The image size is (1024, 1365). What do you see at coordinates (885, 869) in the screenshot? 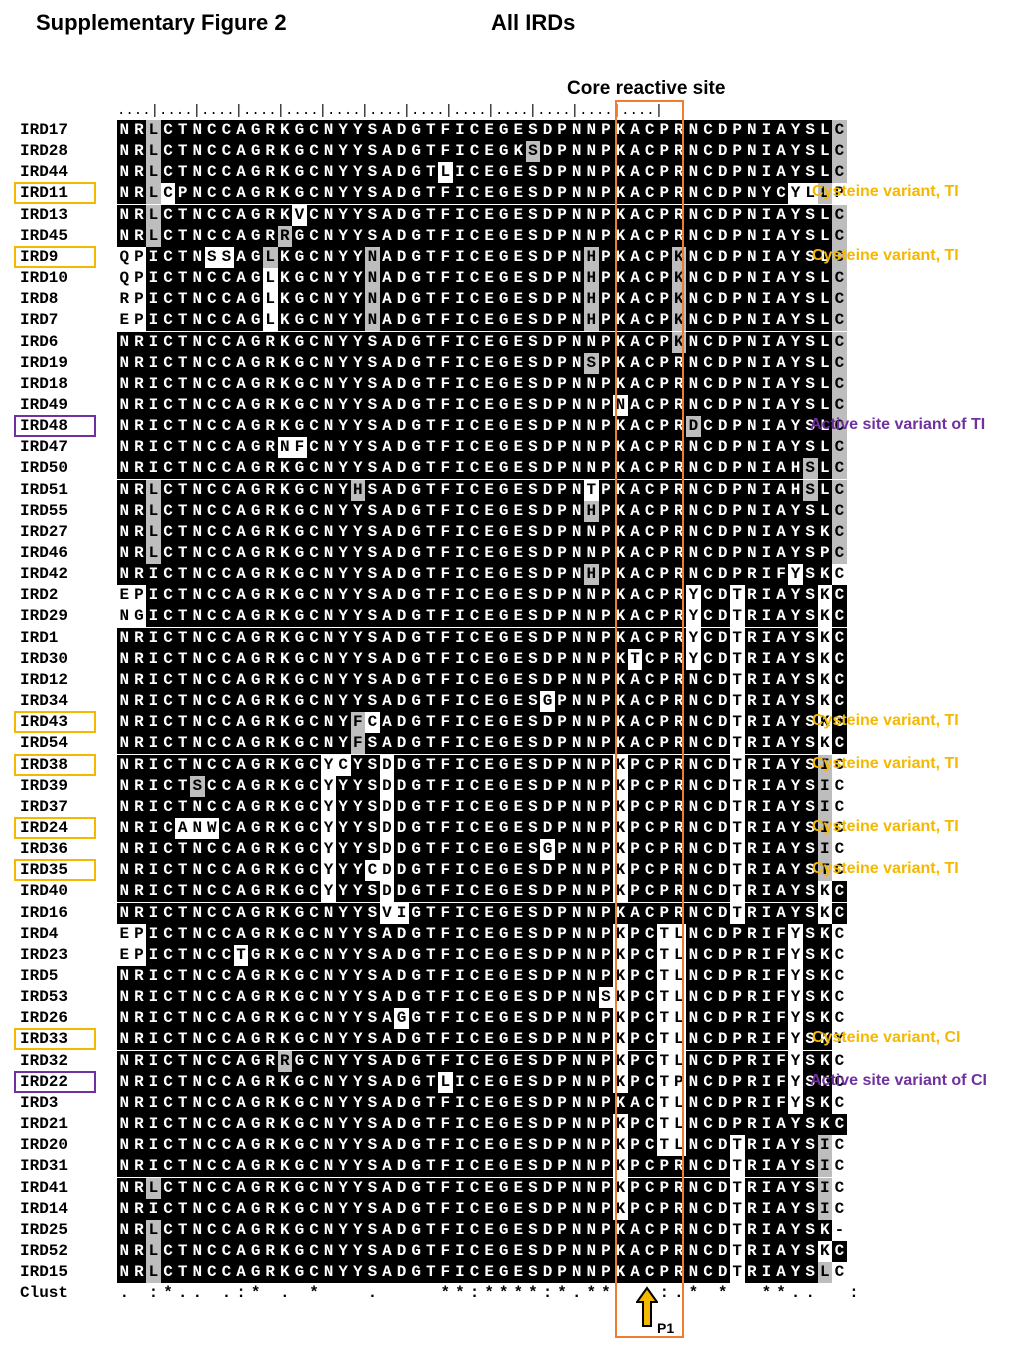
I see `variant-annotation: Cysteine variant, TI` at bounding box center [885, 869].